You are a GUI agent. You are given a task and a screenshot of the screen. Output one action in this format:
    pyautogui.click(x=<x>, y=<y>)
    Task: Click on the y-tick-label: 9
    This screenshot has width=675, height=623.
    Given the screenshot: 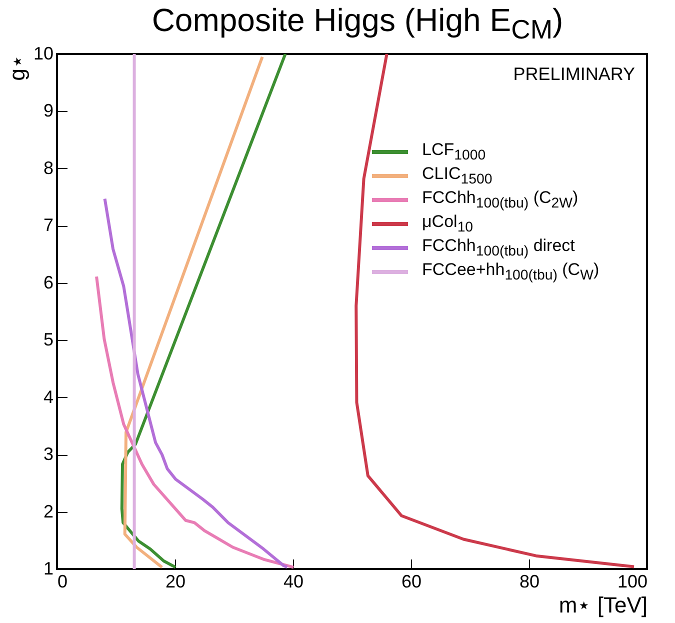 What is the action you would take?
    pyautogui.click(x=48, y=110)
    